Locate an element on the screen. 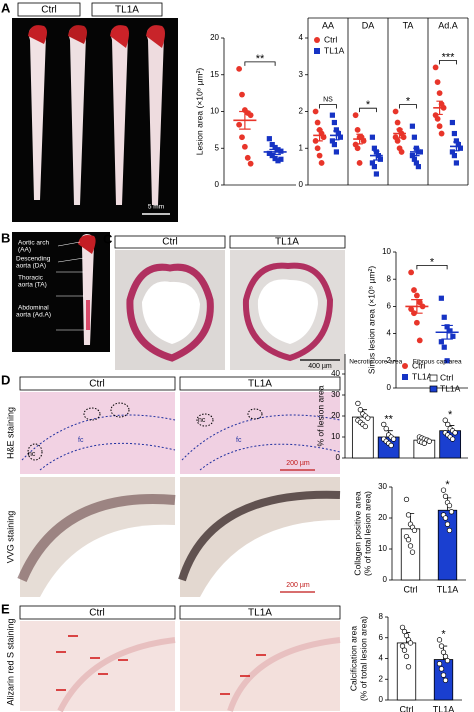 This screenshot has height=712, width=474. legend-label: TL1A is located at coordinates (334, 50).